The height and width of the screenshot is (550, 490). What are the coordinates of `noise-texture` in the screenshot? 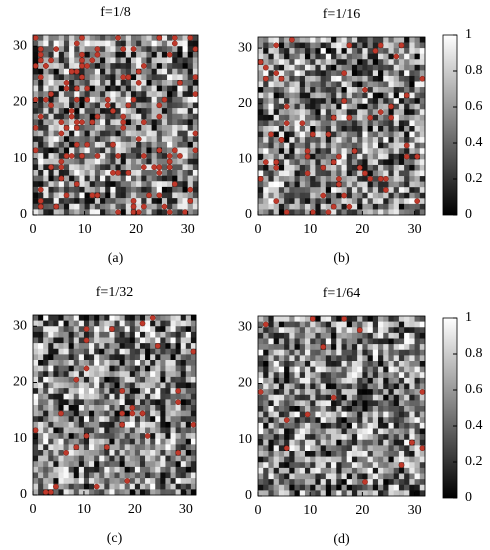 It's located at (114, 405).